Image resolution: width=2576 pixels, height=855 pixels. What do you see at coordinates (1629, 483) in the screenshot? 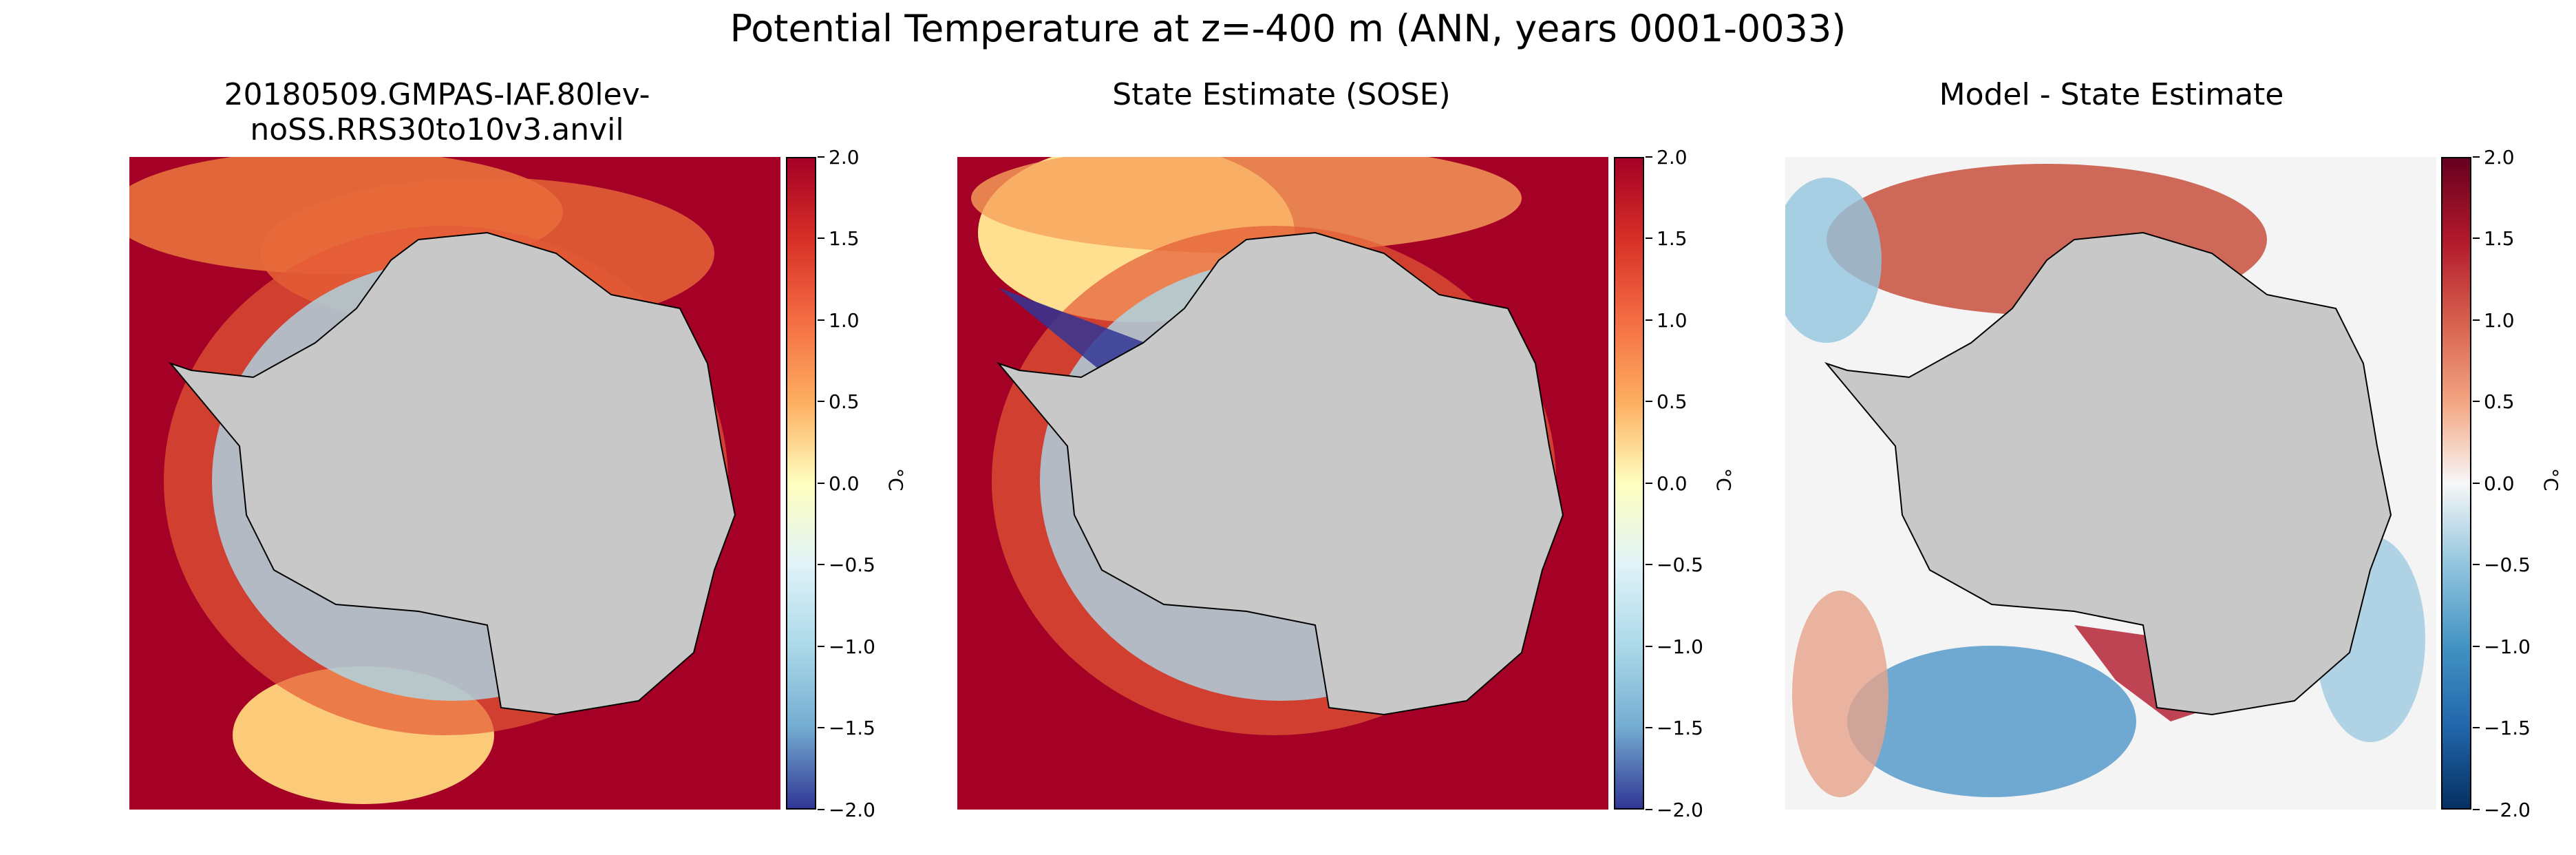
I see `colorbar-sose` at bounding box center [1629, 483].